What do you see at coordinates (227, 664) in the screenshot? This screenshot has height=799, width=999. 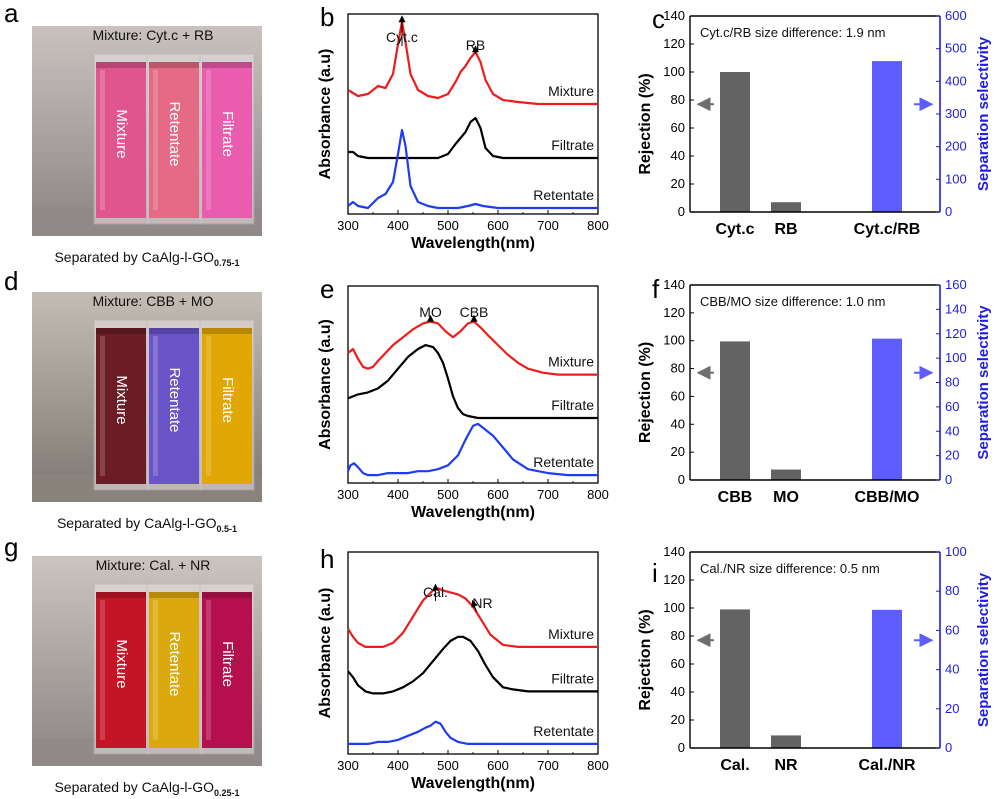 I see `vial-label: Filtrate` at bounding box center [227, 664].